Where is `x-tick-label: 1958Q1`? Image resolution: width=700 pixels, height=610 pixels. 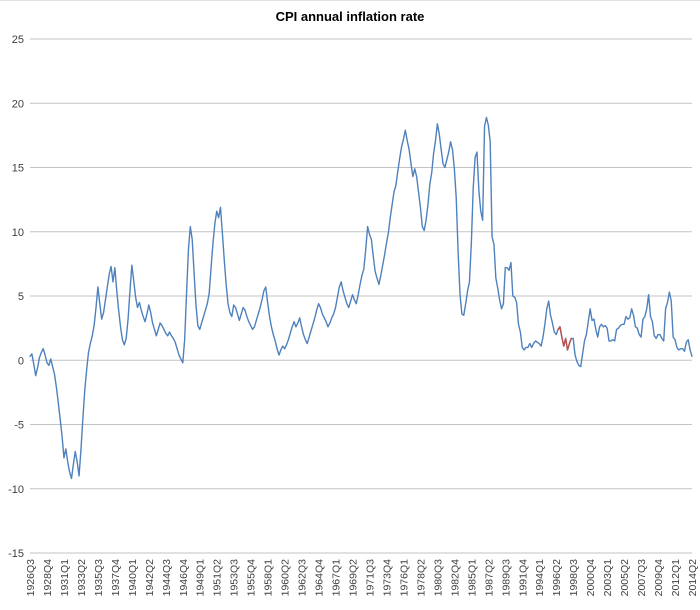
x-tick-label: 1958Q1 is located at coordinates (269, 578).